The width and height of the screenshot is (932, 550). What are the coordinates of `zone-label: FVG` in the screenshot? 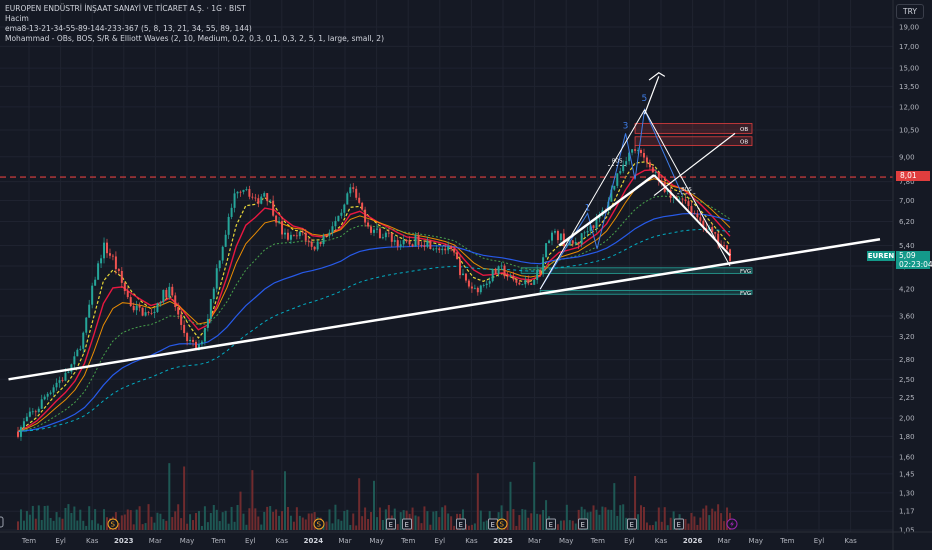 It's located at (745, 294).